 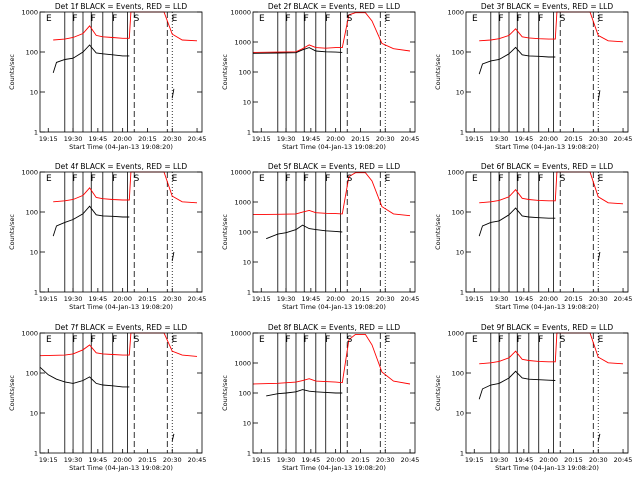 What do you see at coordinates (551, 188) in the screenshot?
I see `series-lld-line` at bounding box center [551, 188].